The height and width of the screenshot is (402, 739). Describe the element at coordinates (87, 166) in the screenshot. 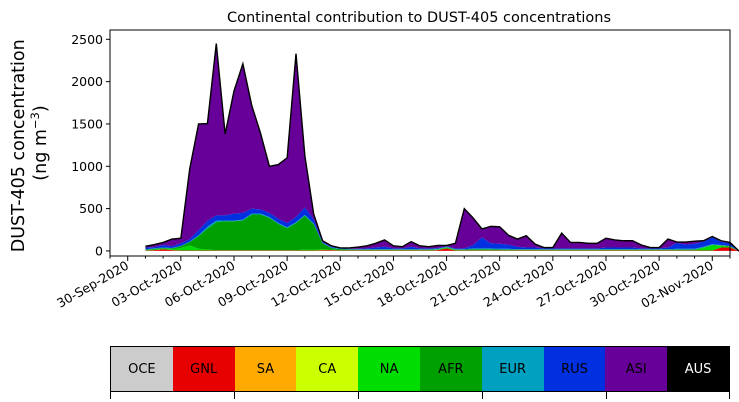

I see `y-tick-label: 1000` at that location.